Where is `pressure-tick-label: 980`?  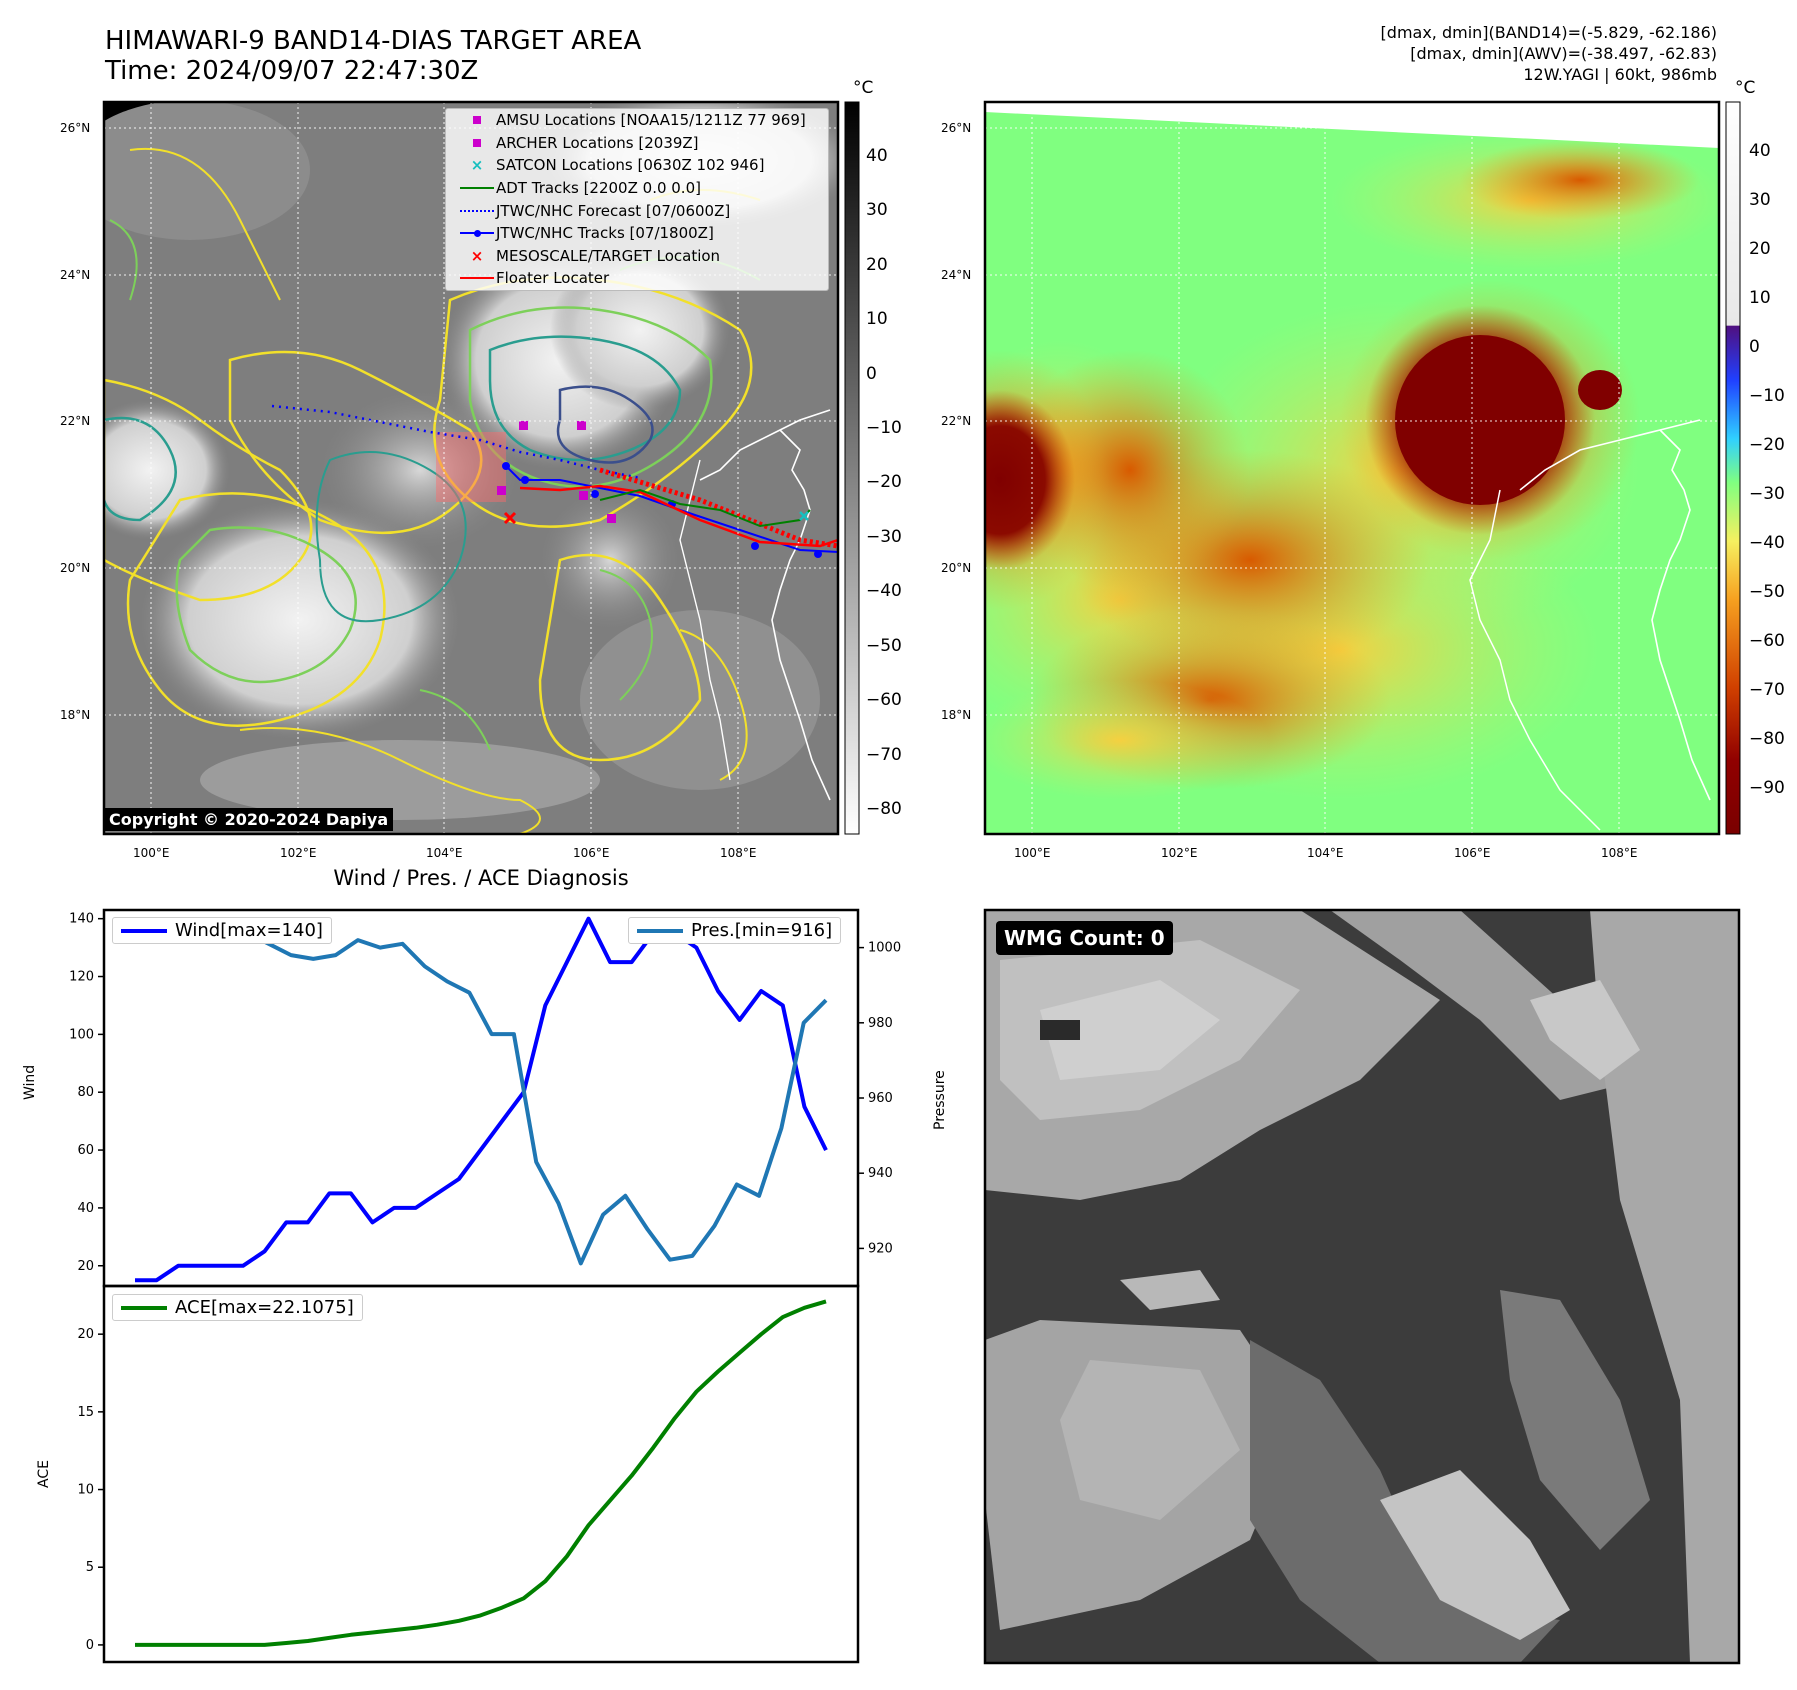
pressure-tick-label: 980 is located at coordinates (880, 1023).